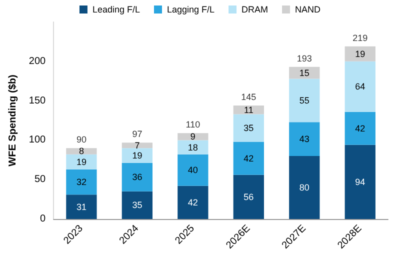  I want to click on data-label: 94, so click(360, 181).